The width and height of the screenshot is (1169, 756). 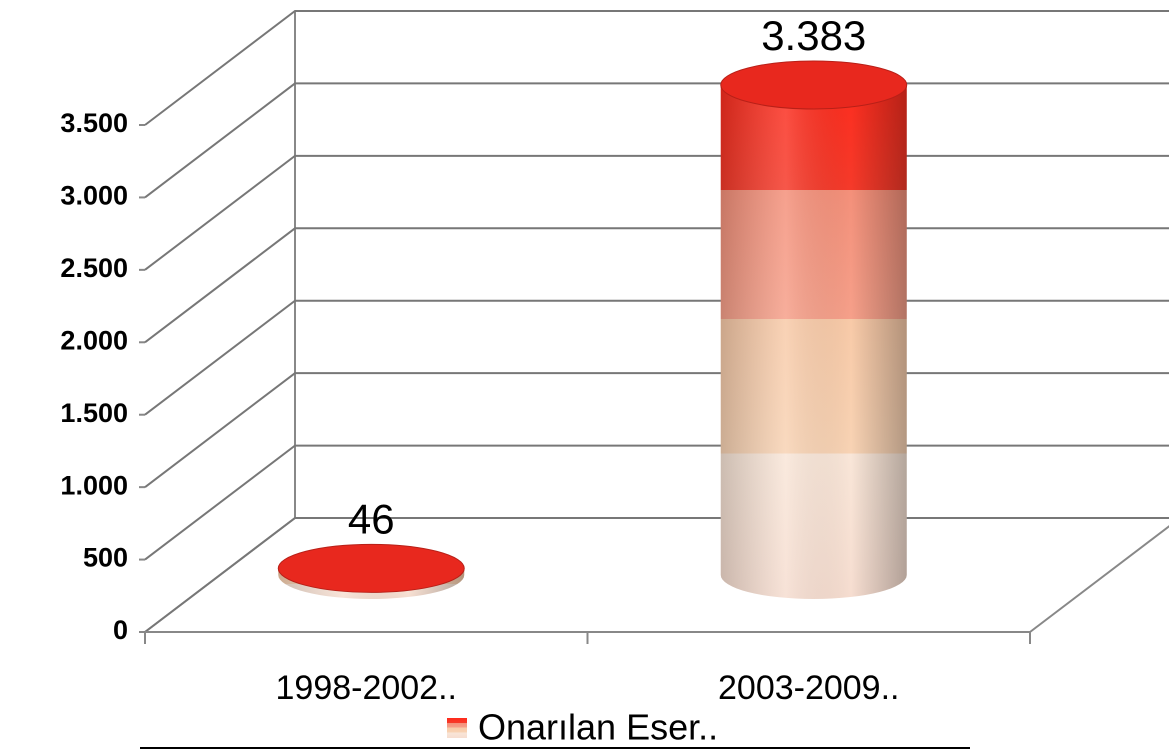 I want to click on floor-right-edge, so click(x=1099, y=579).